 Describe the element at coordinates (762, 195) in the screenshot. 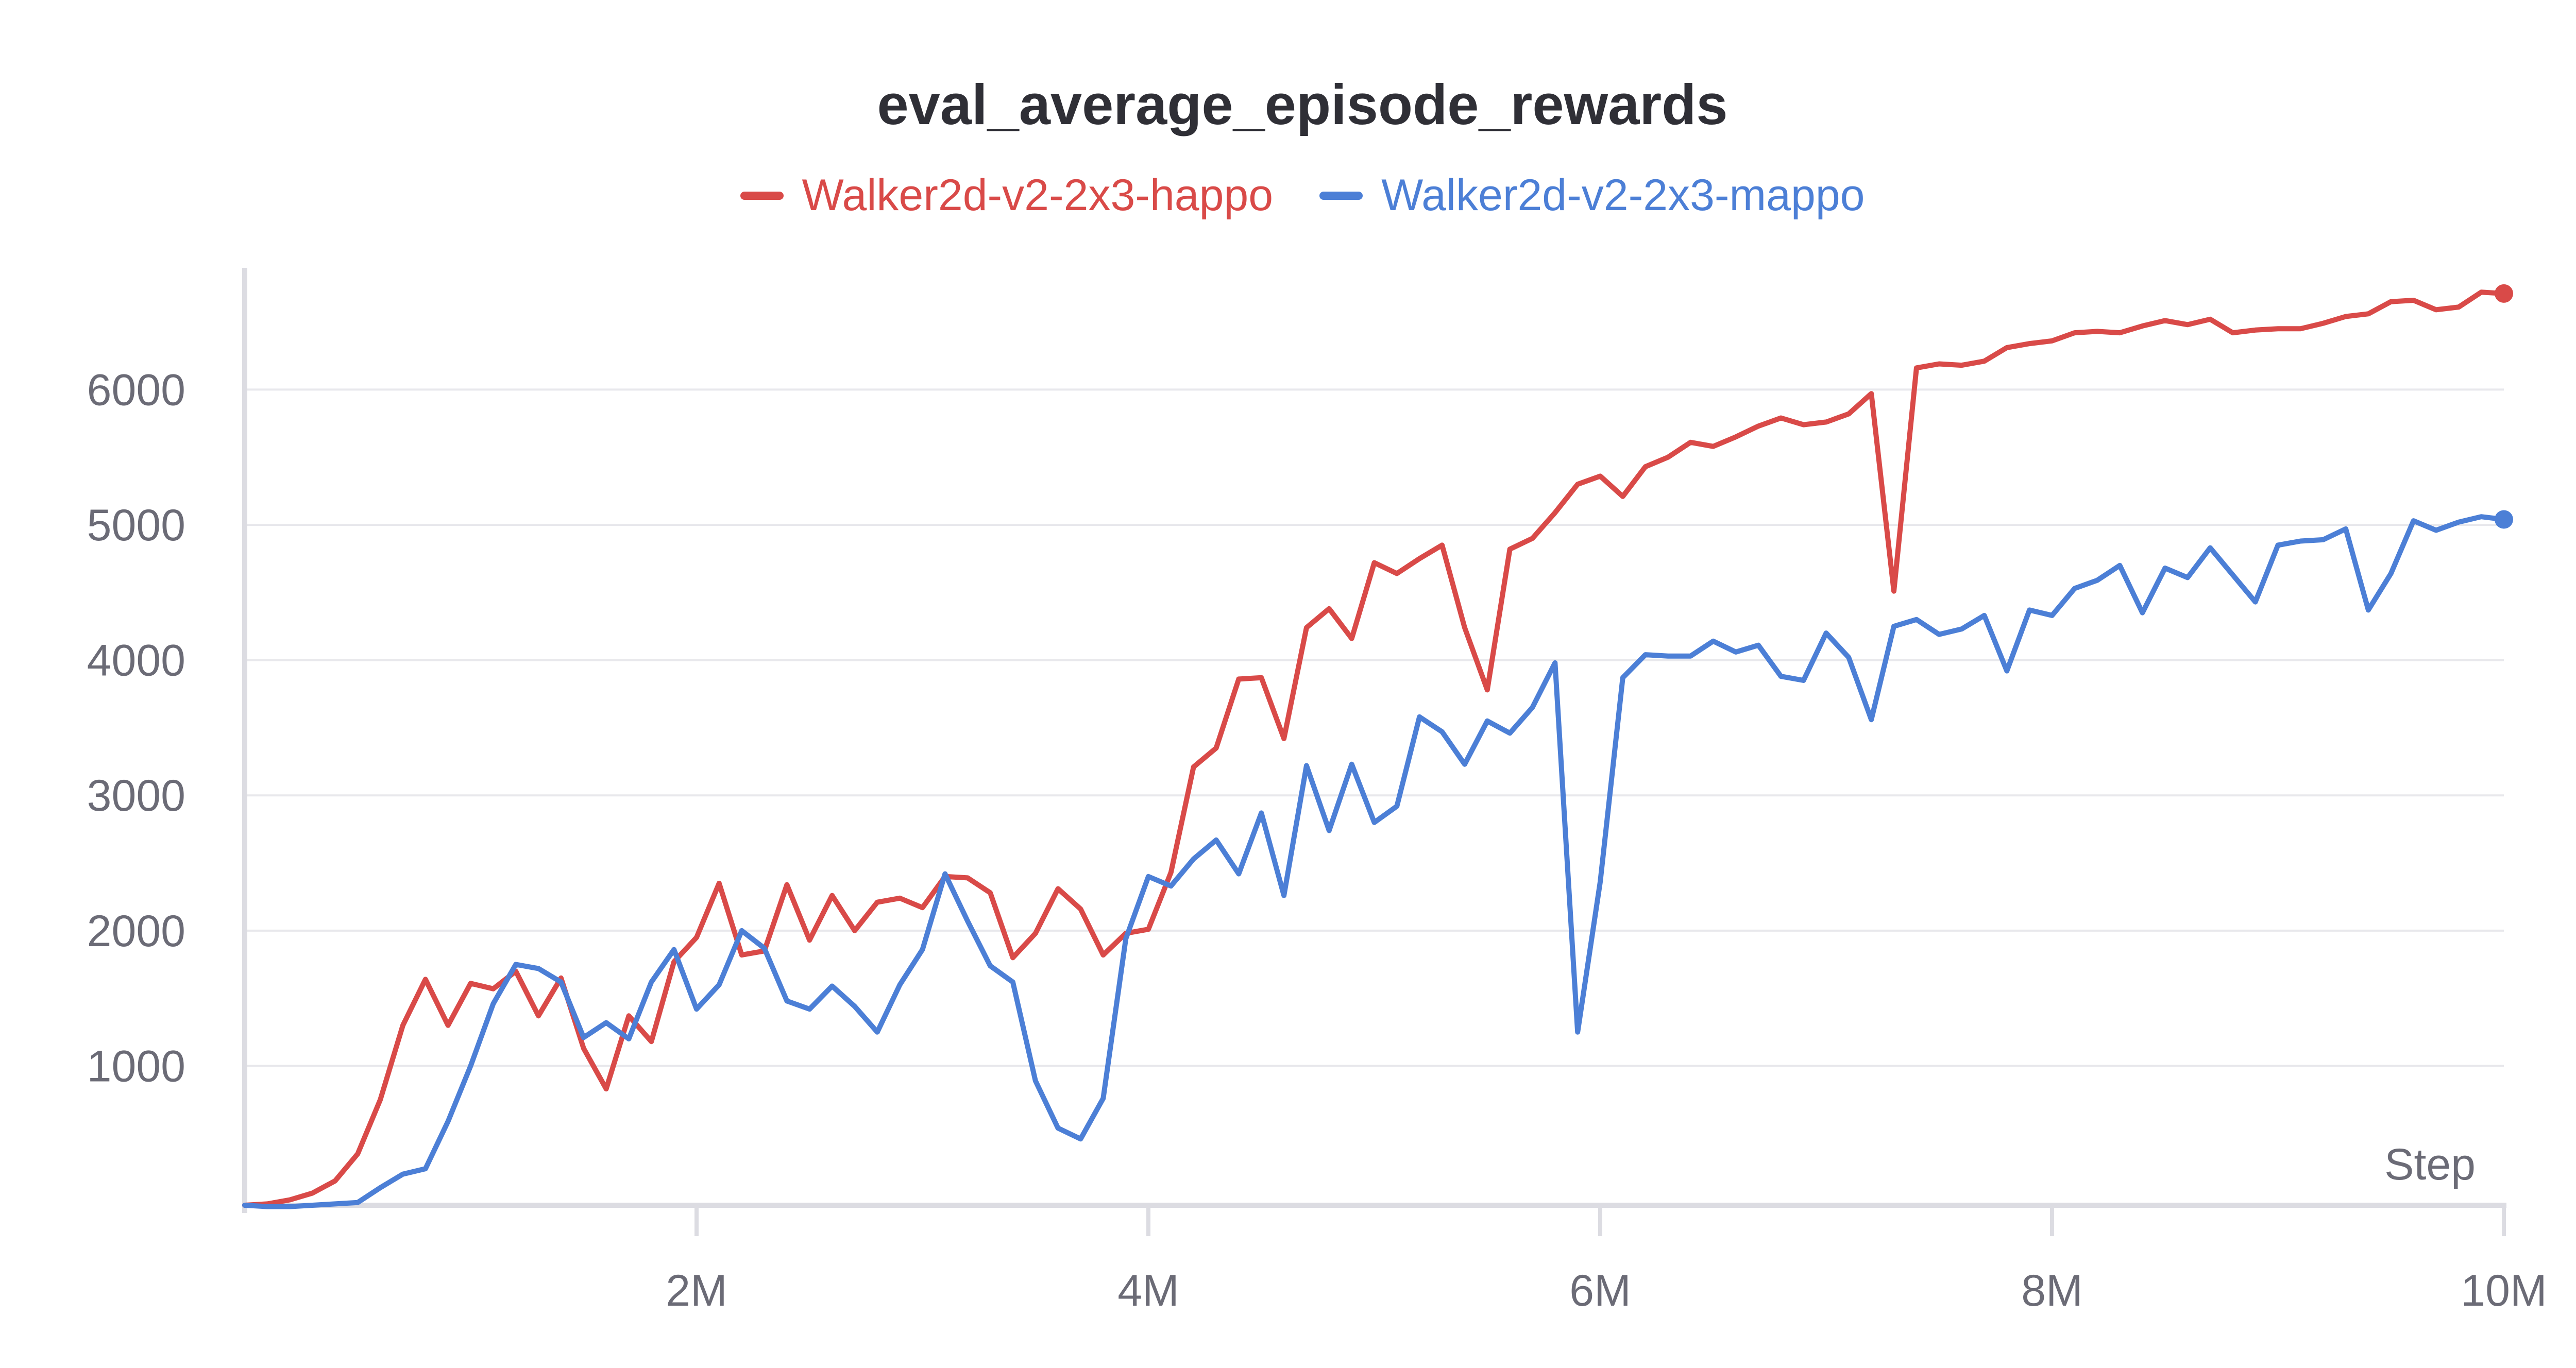

I see `legend-swatch-happo` at that location.